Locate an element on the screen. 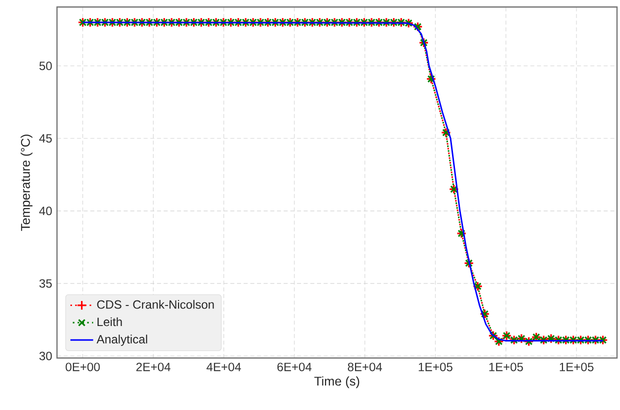  x-tick-label: 4E+04 is located at coordinates (223, 367).